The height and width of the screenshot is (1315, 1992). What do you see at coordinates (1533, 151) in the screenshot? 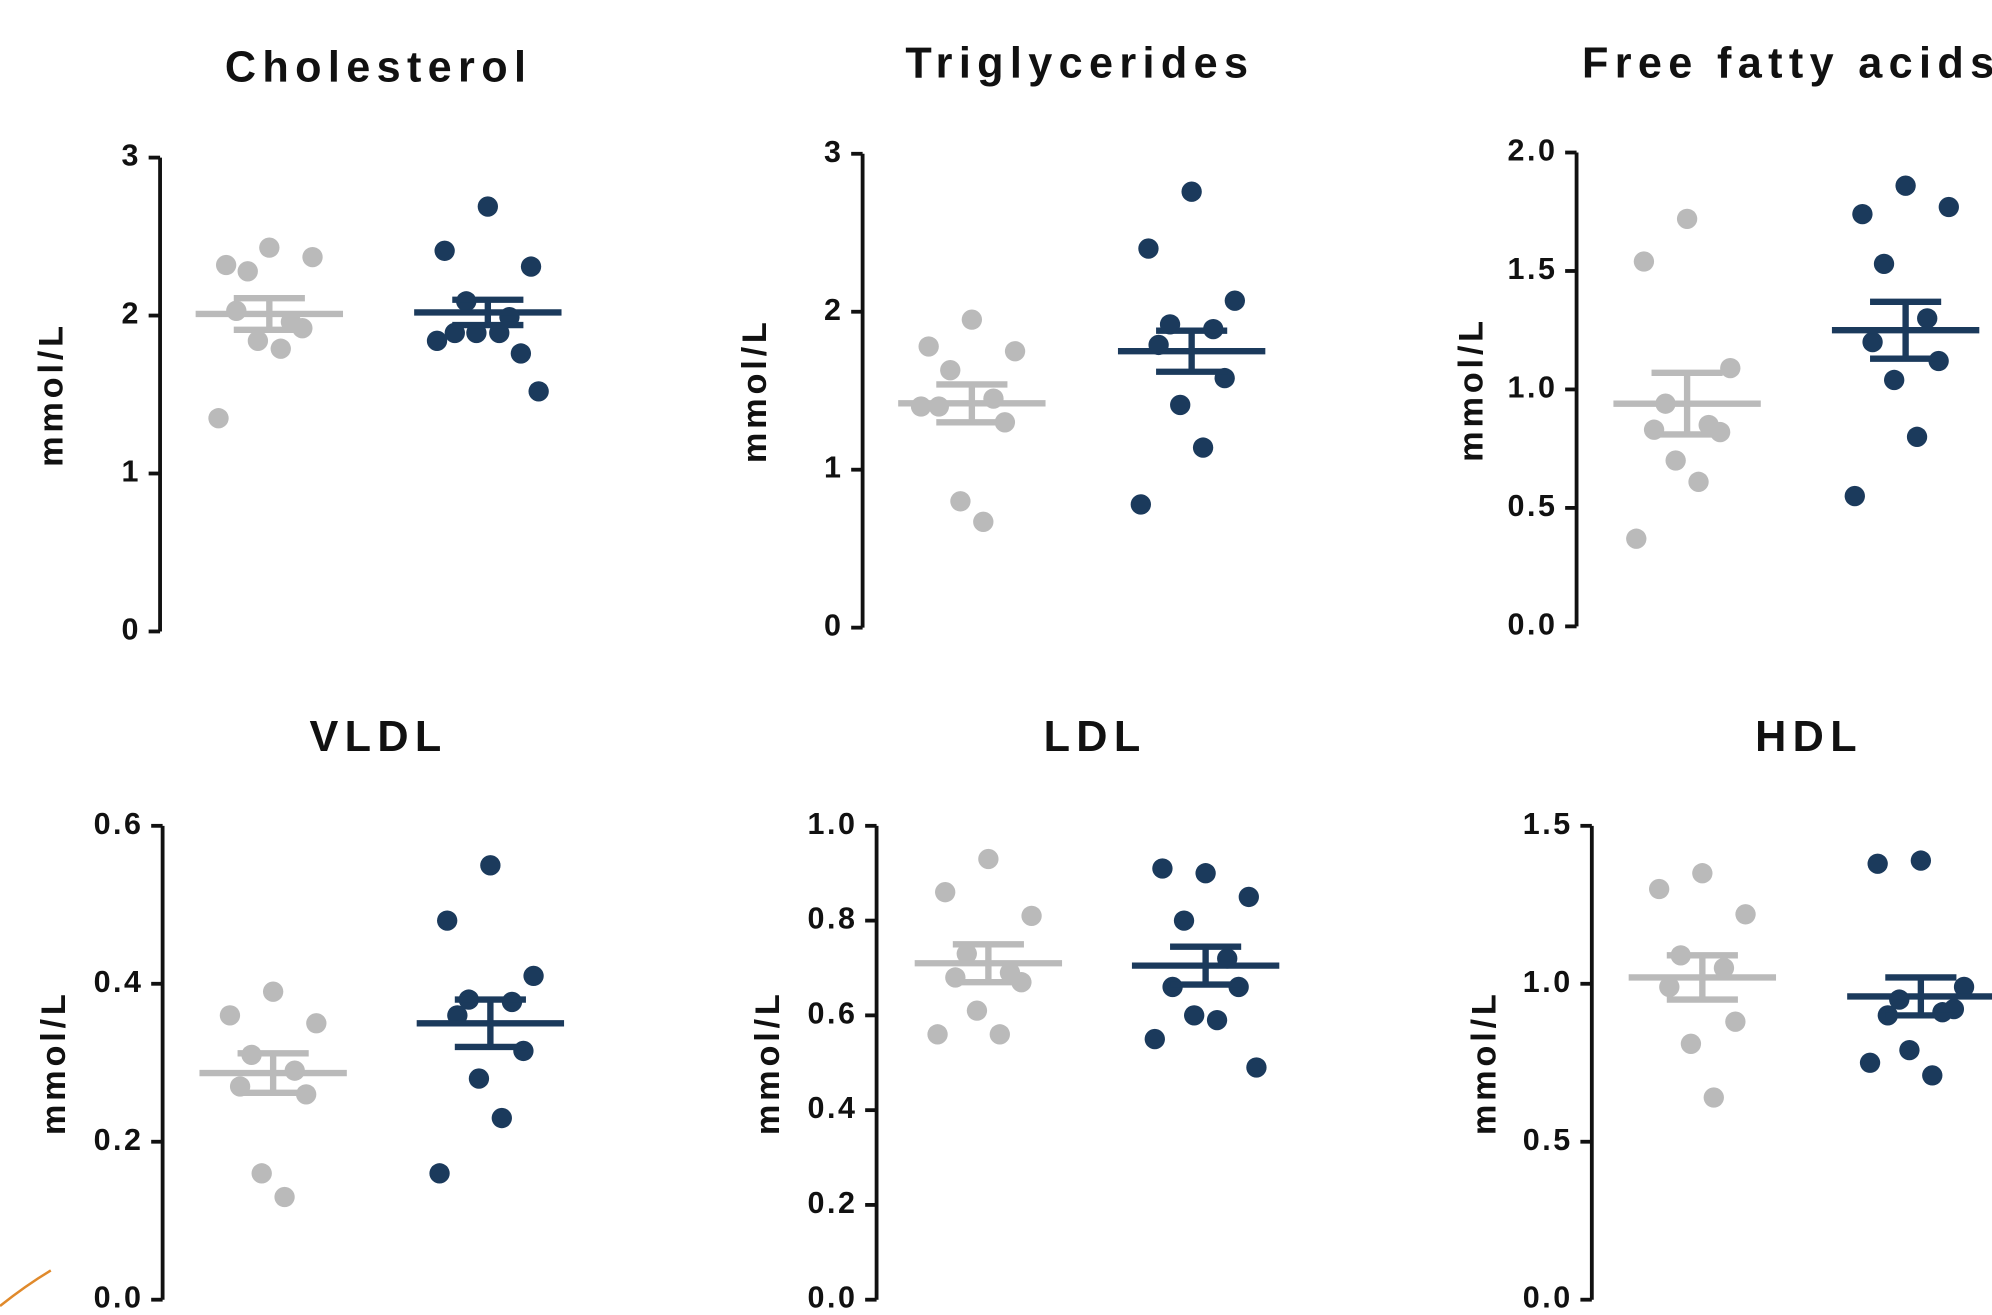
I see `y-tick-label: 2.0` at bounding box center [1533, 151].